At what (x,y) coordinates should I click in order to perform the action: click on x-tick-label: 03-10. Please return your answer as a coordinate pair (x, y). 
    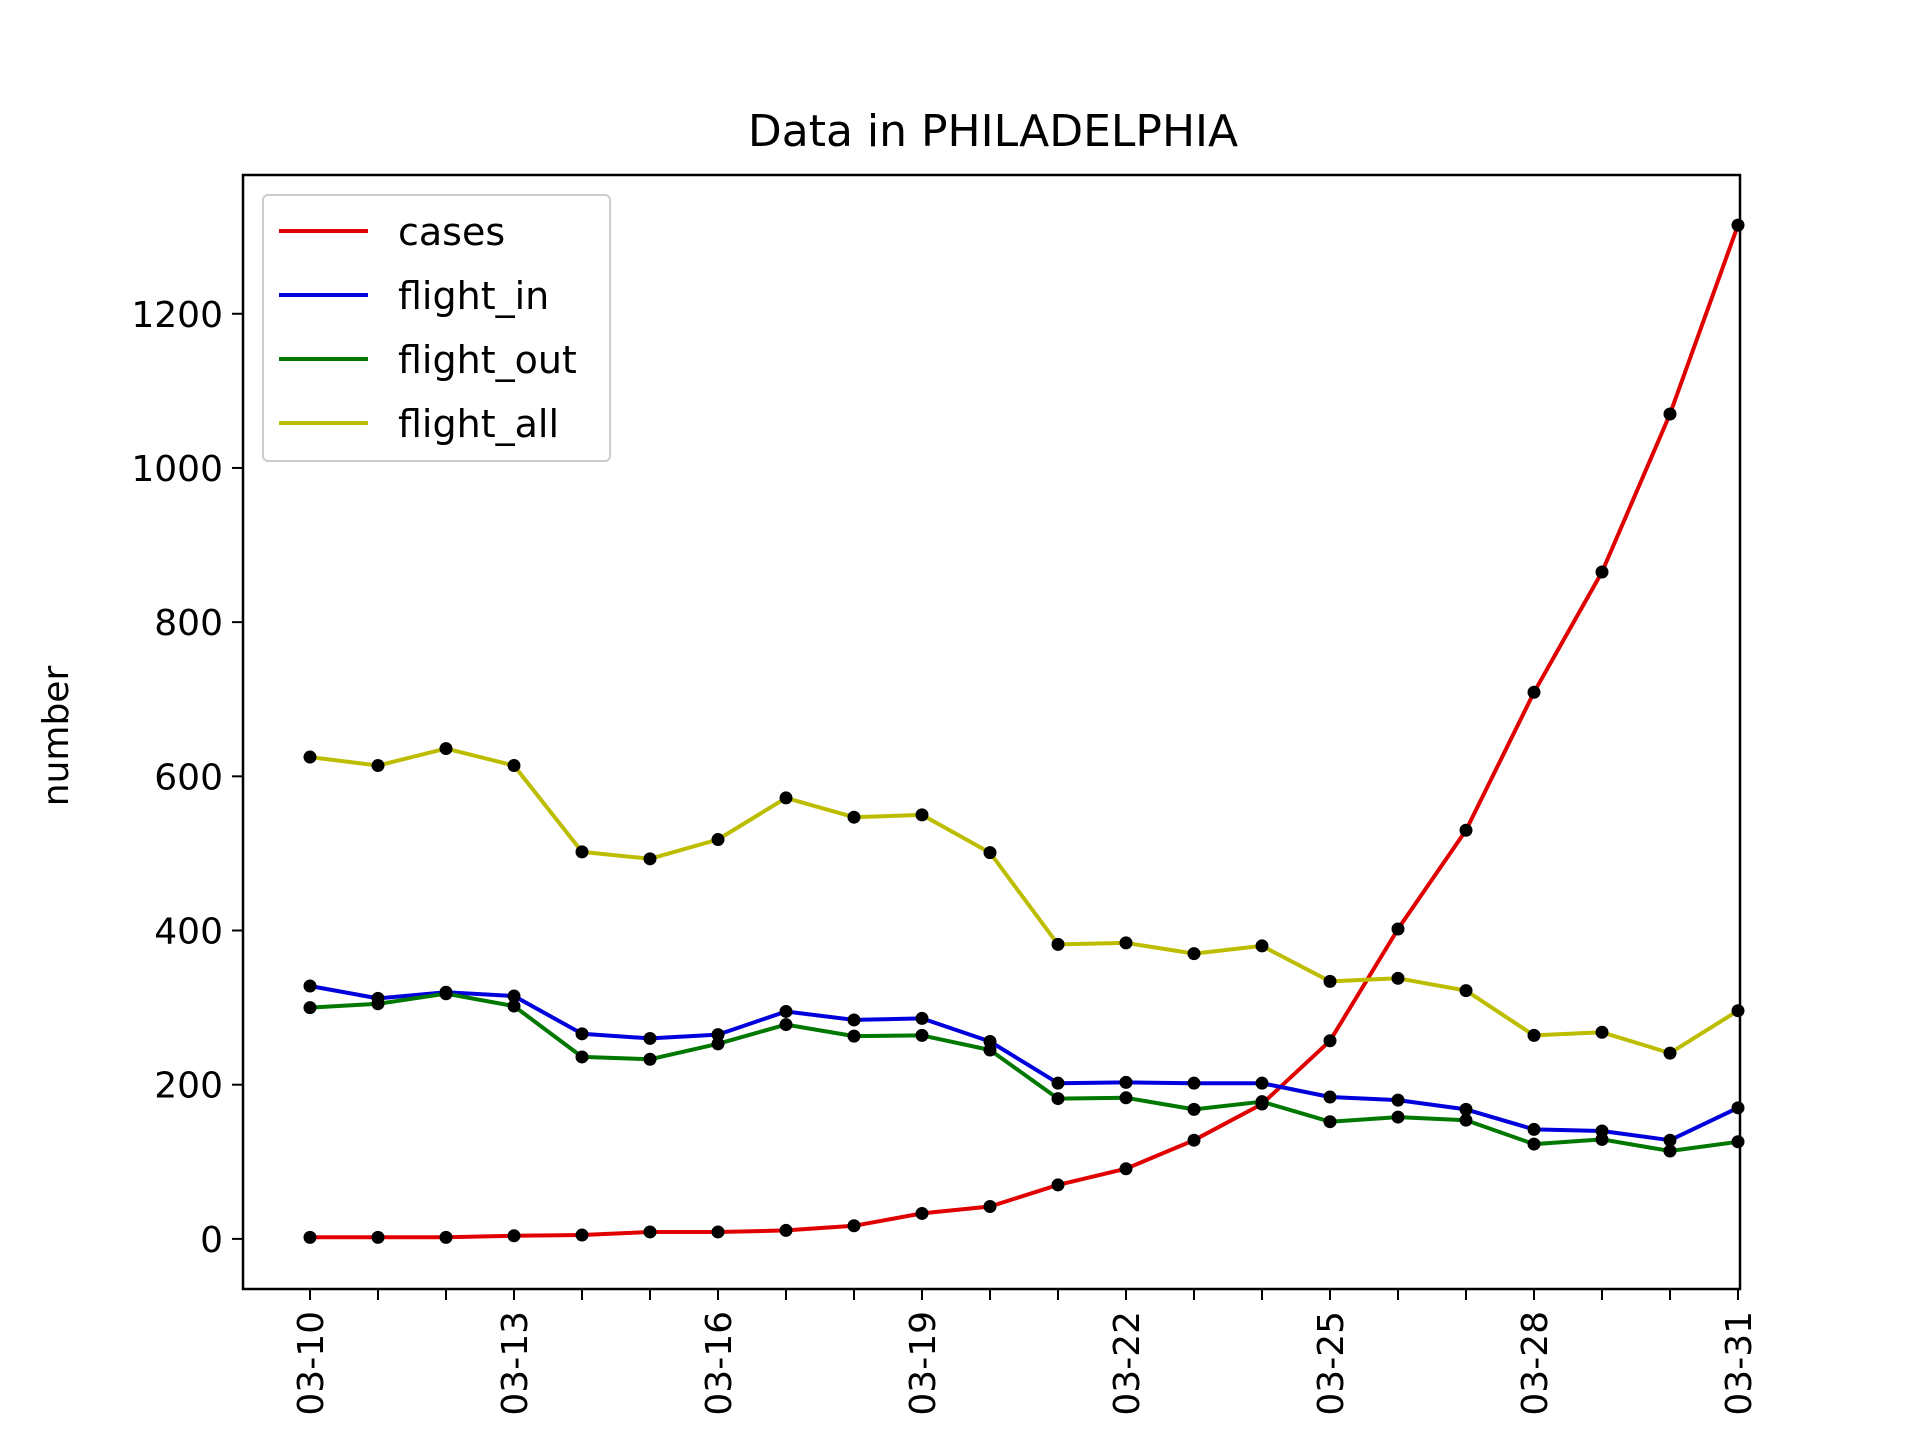
    Looking at the image, I should click on (311, 1363).